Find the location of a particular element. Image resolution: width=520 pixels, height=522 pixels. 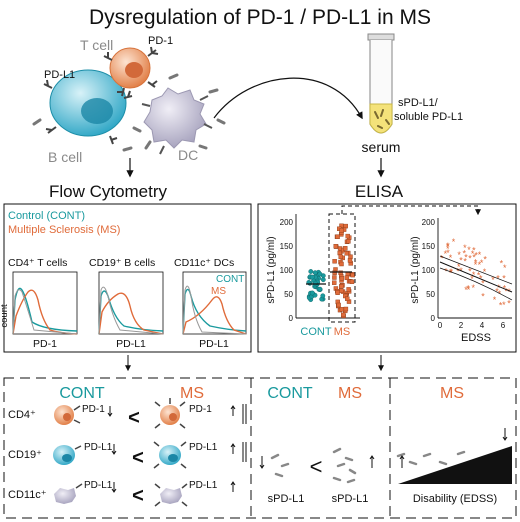

ytick2-50: 50 is located at coordinates (430, 294).